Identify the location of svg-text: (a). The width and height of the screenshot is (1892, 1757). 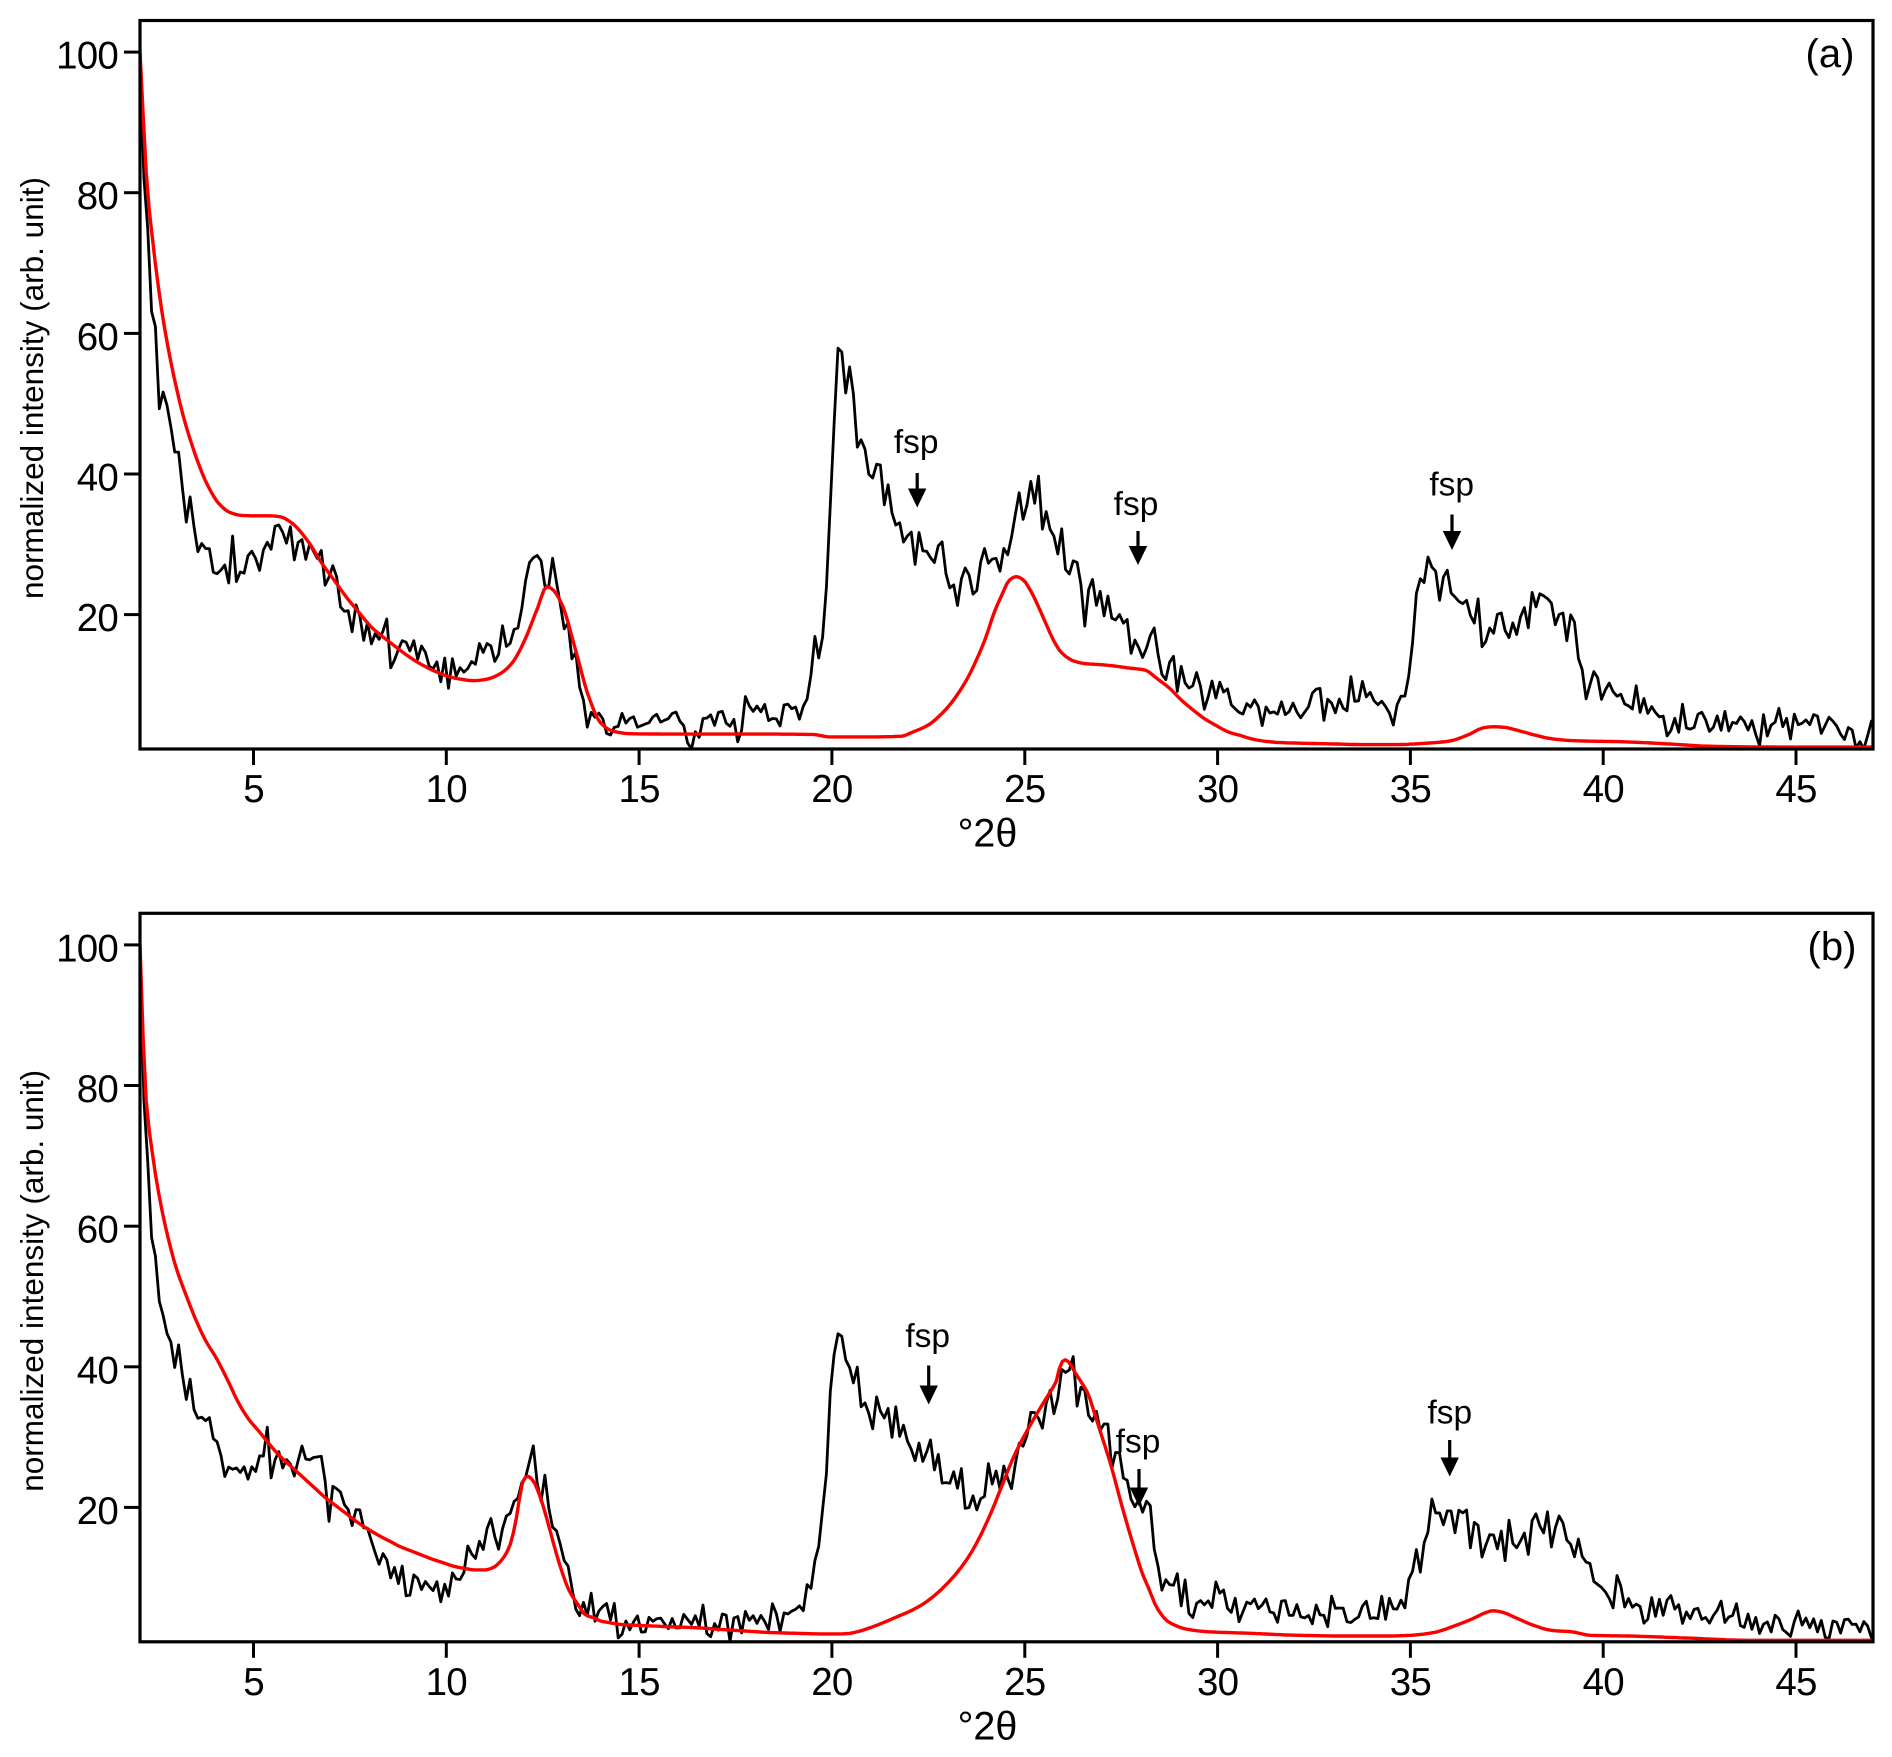
(1830, 54).